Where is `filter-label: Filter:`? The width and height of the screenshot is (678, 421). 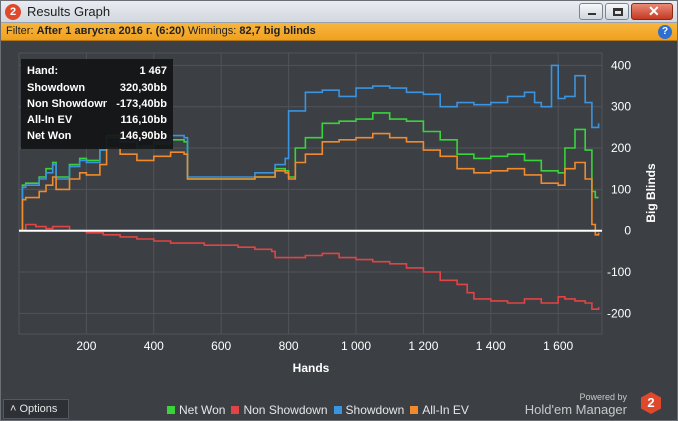
filter-label: Filter: is located at coordinates (20, 31).